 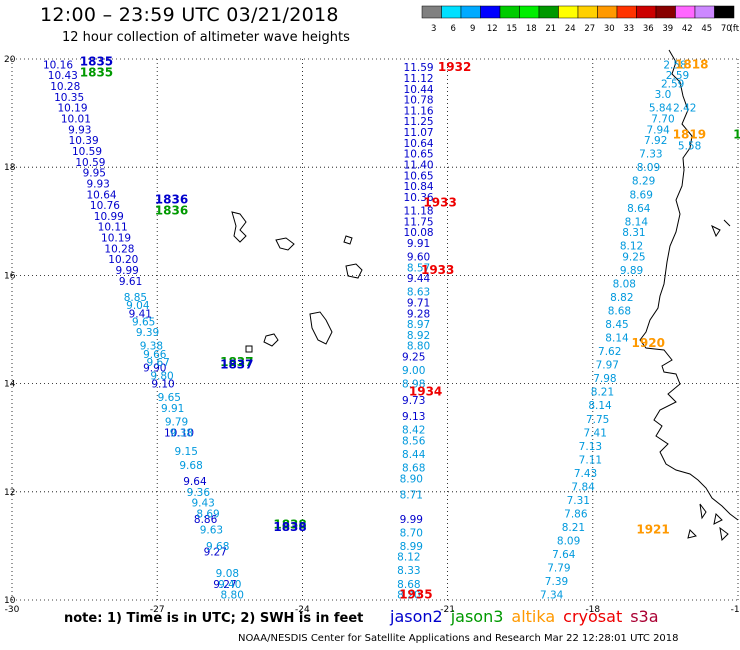 What do you see at coordinates (721, 228) in the screenshot?
I see `arguin-coast` at bounding box center [721, 228].